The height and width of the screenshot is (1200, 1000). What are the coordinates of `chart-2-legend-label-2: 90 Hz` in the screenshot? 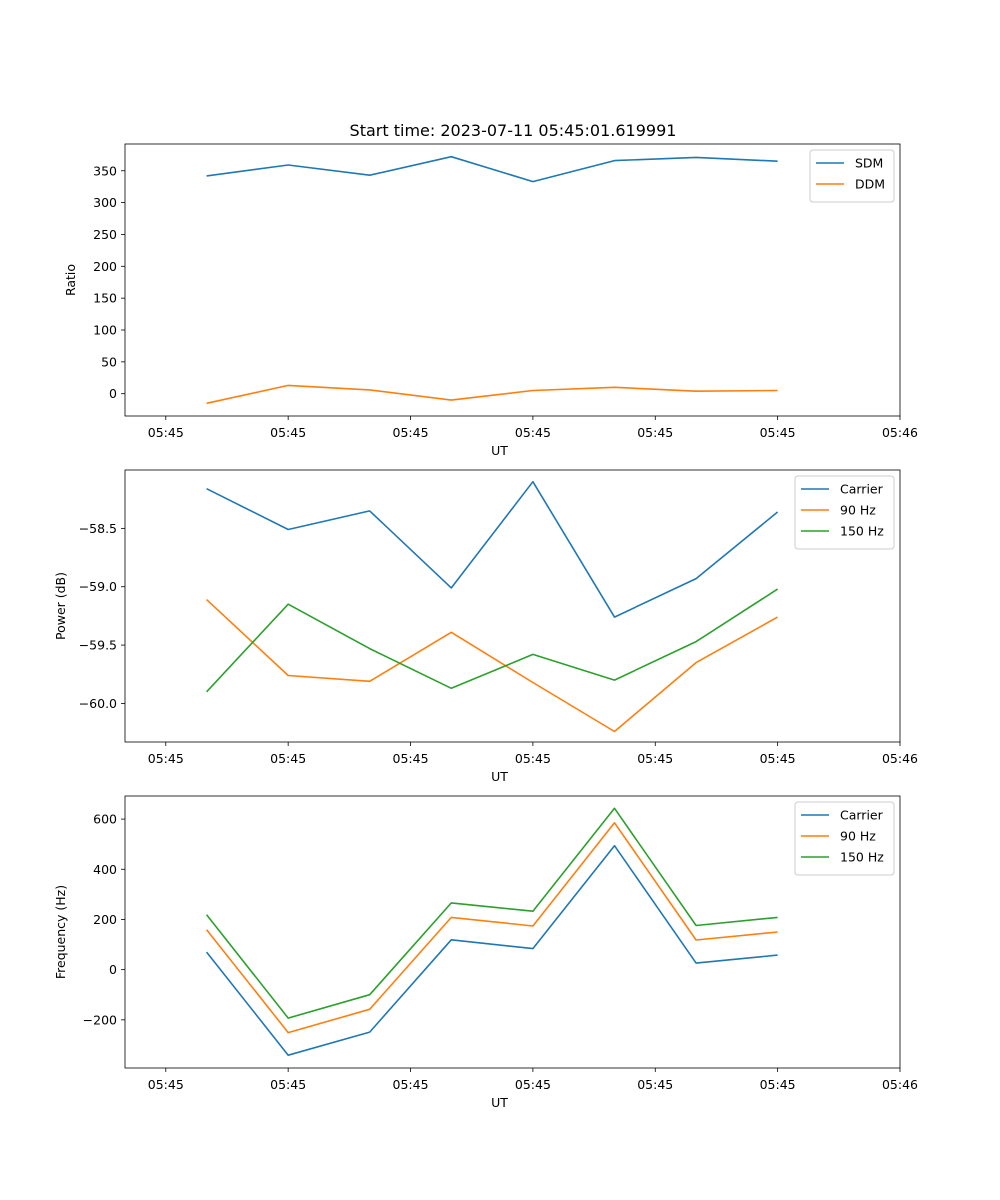 It's located at (858, 510).